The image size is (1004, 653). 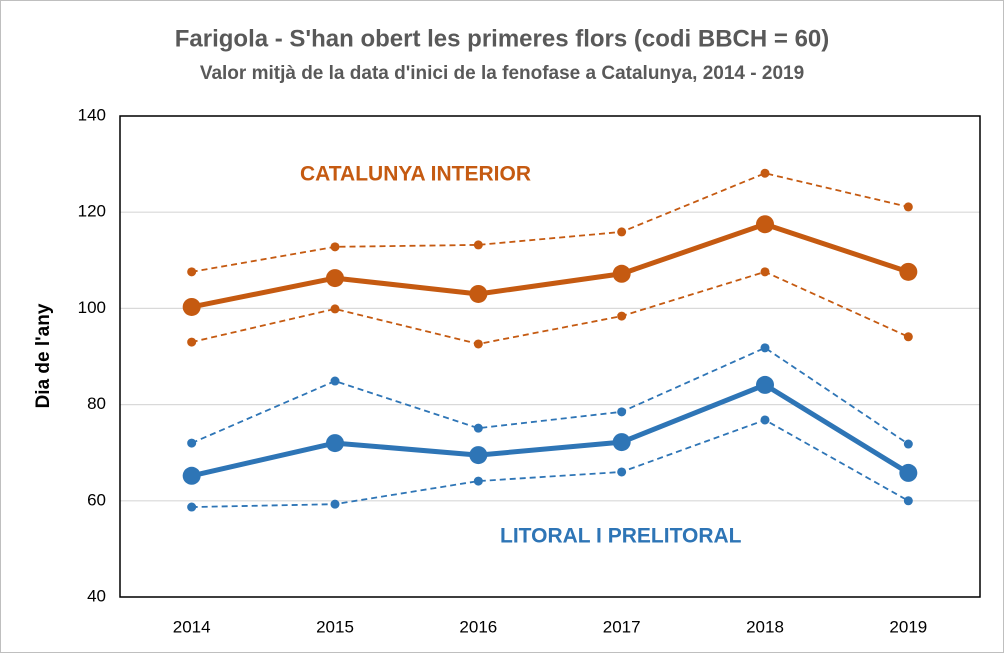 What do you see at coordinates (622, 626) in the screenshot?
I see `x-tick-label: 2017` at bounding box center [622, 626].